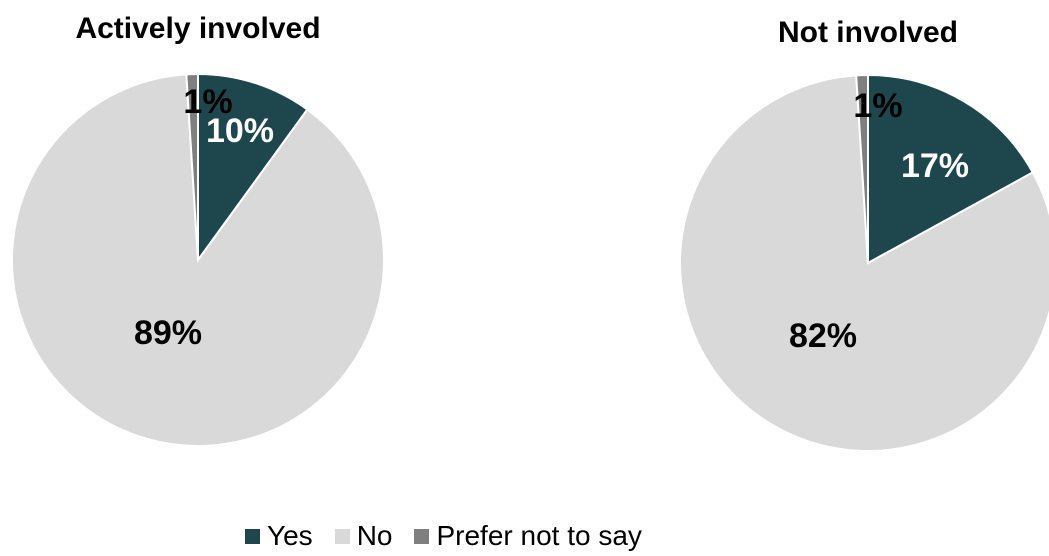 The height and width of the screenshot is (556, 1049). I want to click on data-label-yes: 17%, so click(935, 166).